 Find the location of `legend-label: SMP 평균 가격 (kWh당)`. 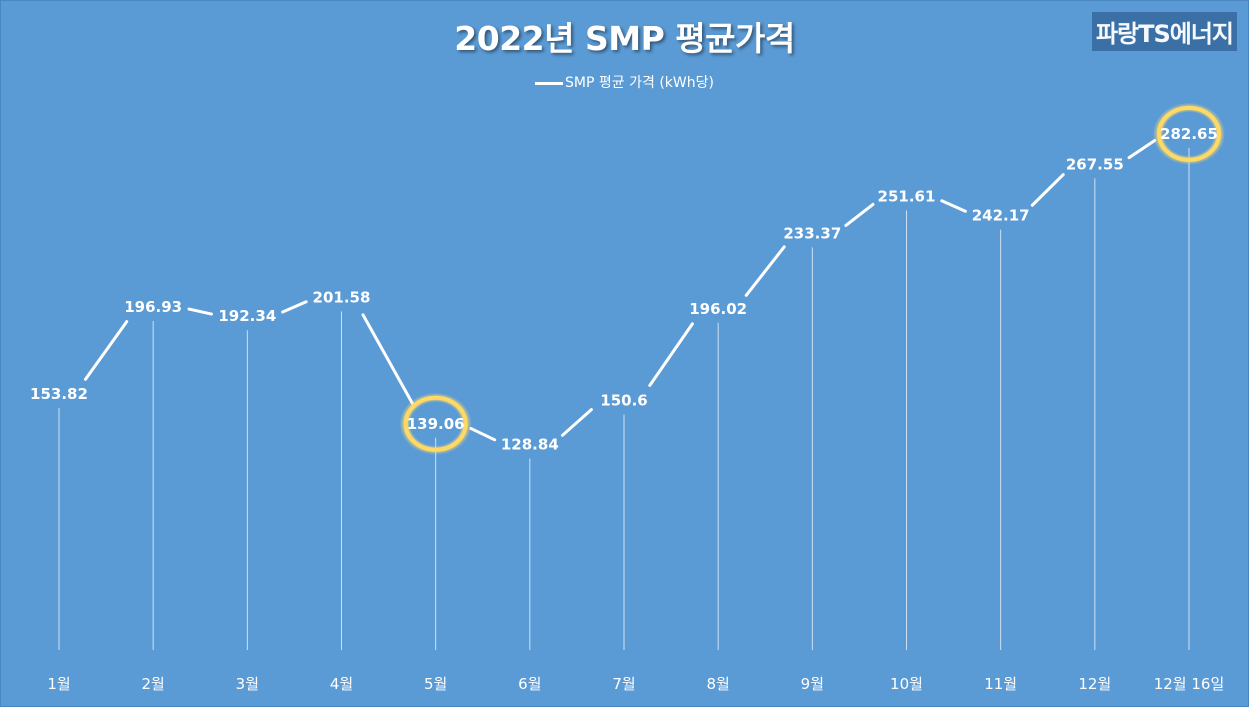

legend-label: SMP 평균 가격 (kWh당) is located at coordinates (639, 83).